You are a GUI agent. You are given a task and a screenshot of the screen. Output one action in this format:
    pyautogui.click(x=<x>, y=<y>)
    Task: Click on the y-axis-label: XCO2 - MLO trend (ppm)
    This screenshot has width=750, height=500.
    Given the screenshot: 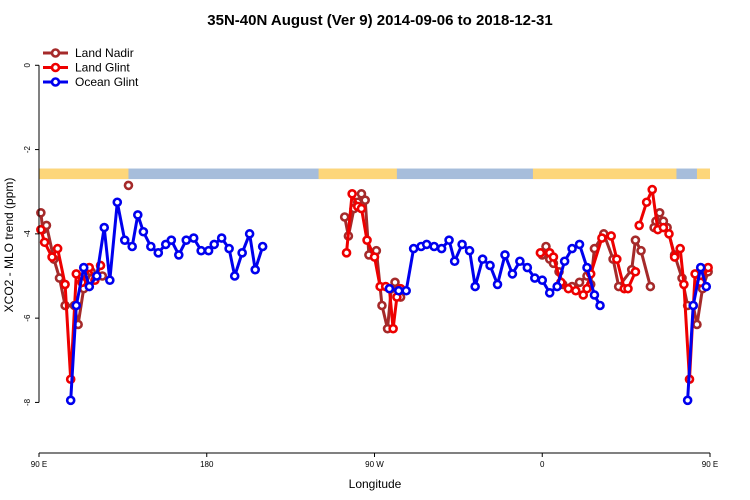 What is the action you would take?
    pyautogui.click(x=9, y=245)
    